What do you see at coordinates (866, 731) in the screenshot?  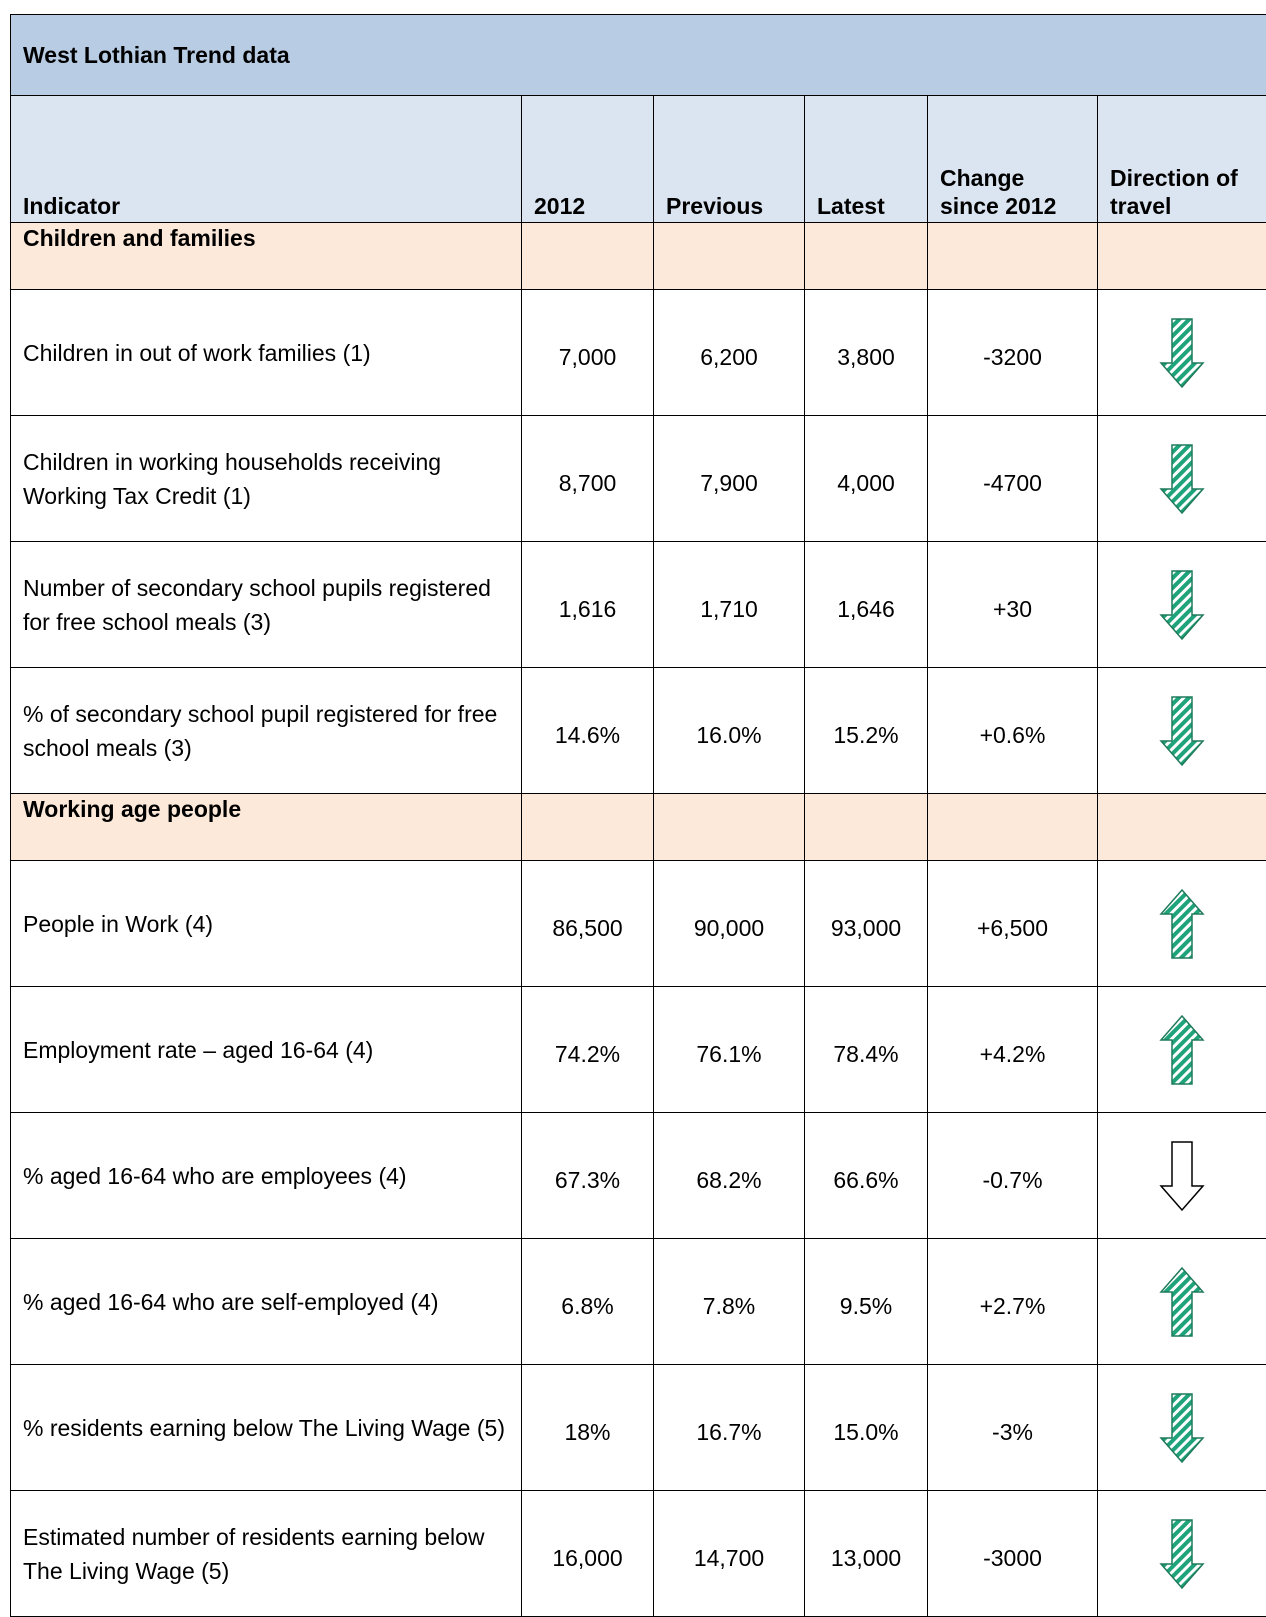 I see `value-cell: 15.2%` at bounding box center [866, 731].